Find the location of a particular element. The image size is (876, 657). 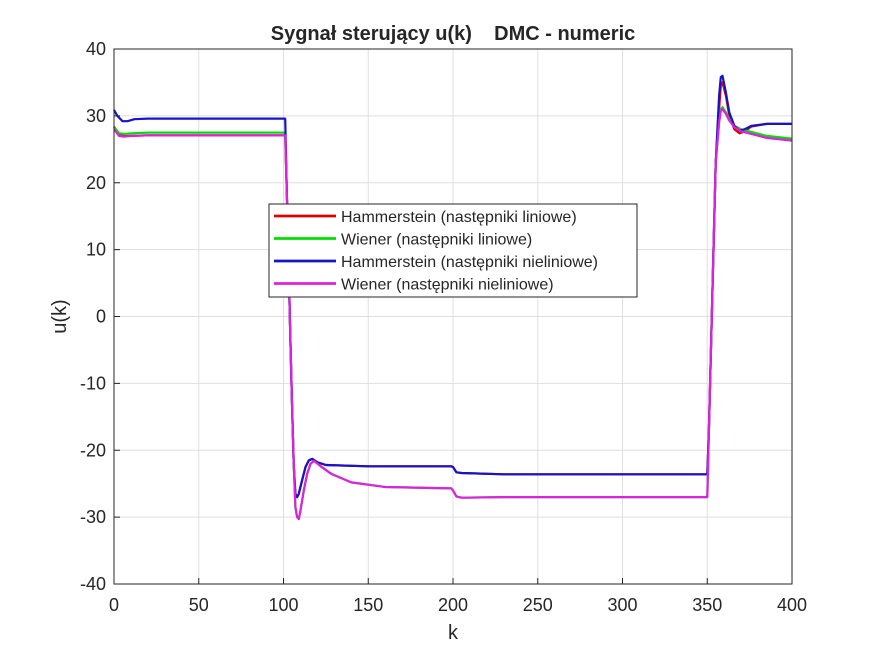

x-tick-label: 300 is located at coordinates (622, 605).